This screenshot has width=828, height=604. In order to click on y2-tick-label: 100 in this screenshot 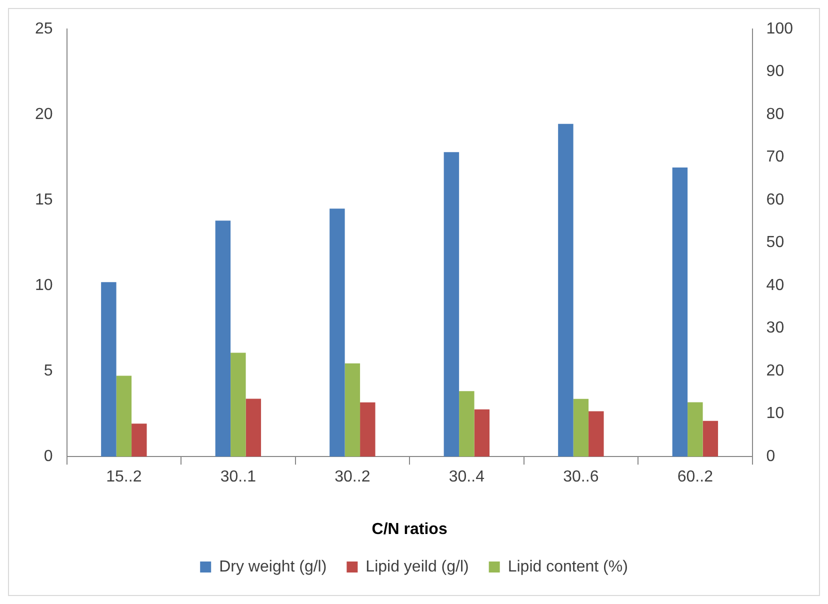, I will do `click(780, 29)`.